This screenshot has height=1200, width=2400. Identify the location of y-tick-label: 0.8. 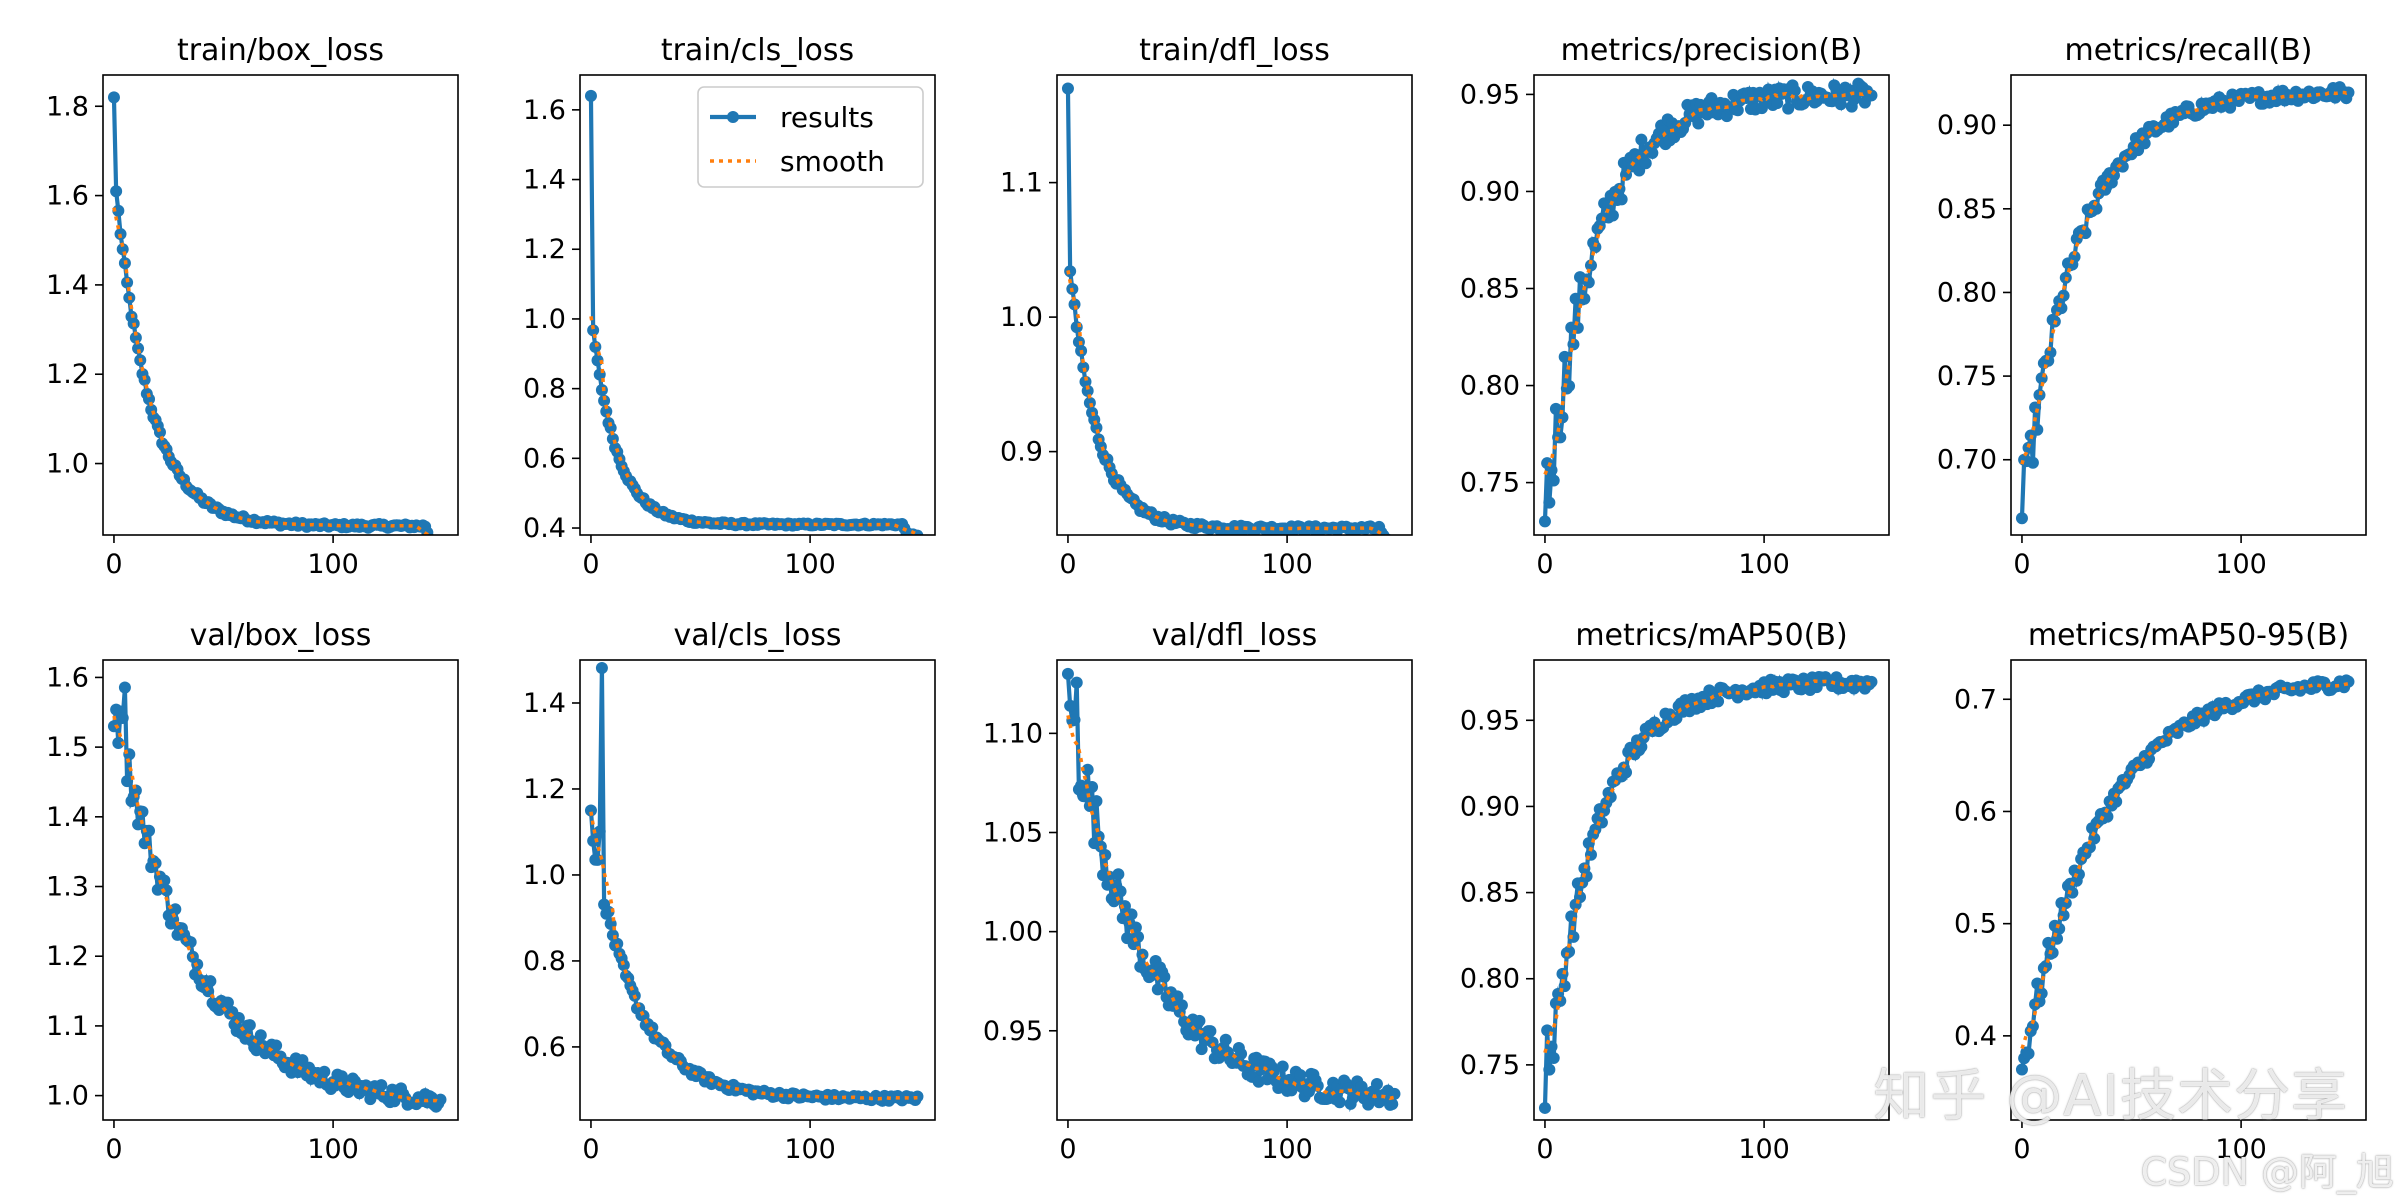
(544, 961).